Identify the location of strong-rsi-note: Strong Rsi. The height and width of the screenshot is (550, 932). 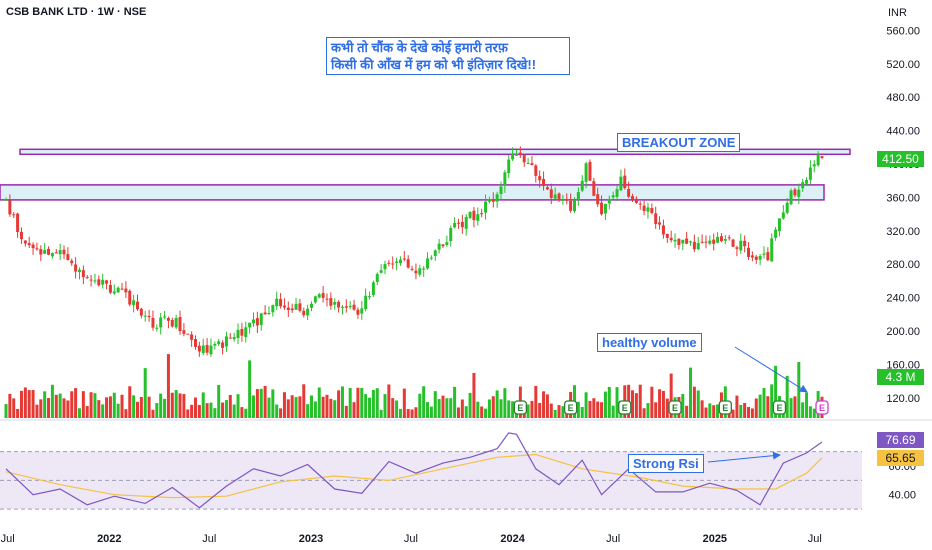
(666, 463).